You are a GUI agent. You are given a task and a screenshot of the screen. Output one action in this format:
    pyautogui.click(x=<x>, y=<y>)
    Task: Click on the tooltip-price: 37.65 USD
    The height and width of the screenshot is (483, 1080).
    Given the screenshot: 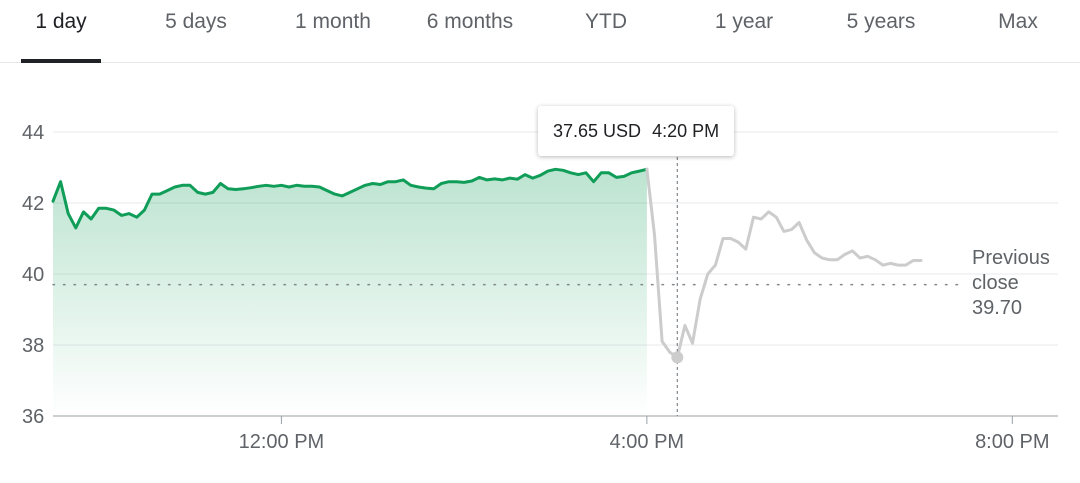 What is the action you would take?
    pyautogui.click(x=597, y=131)
    